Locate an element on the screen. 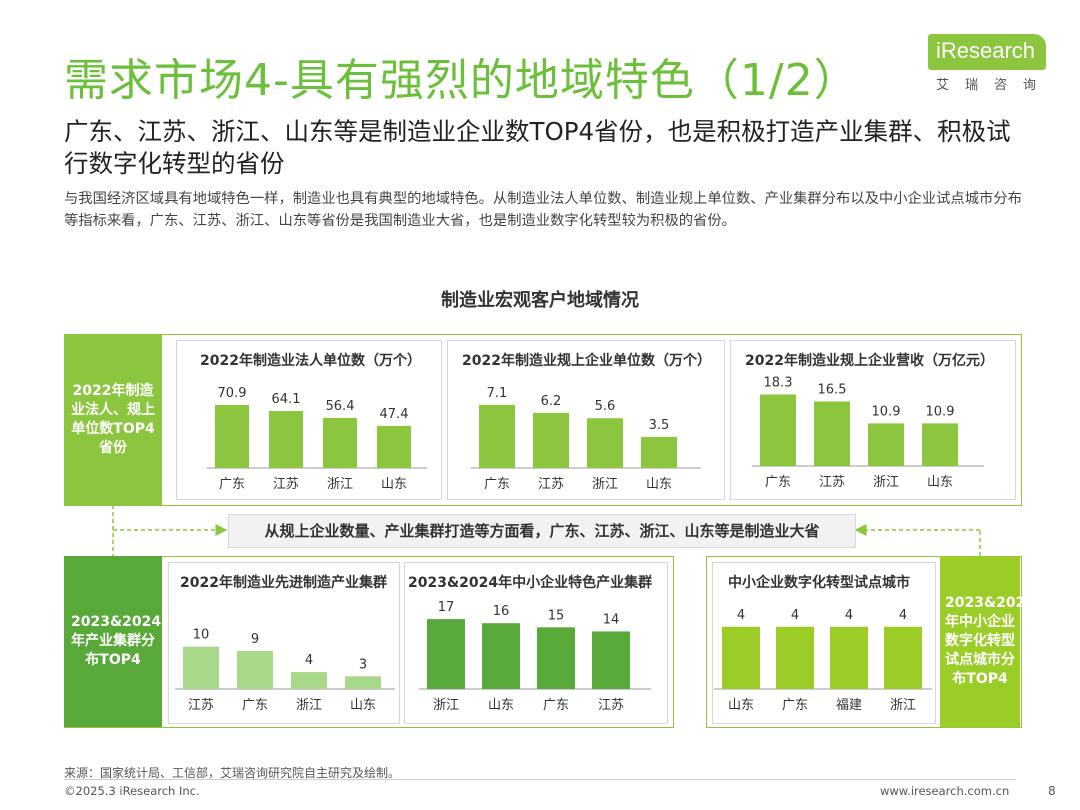  chart-2-value-label: 5.6 is located at coordinates (605, 406).